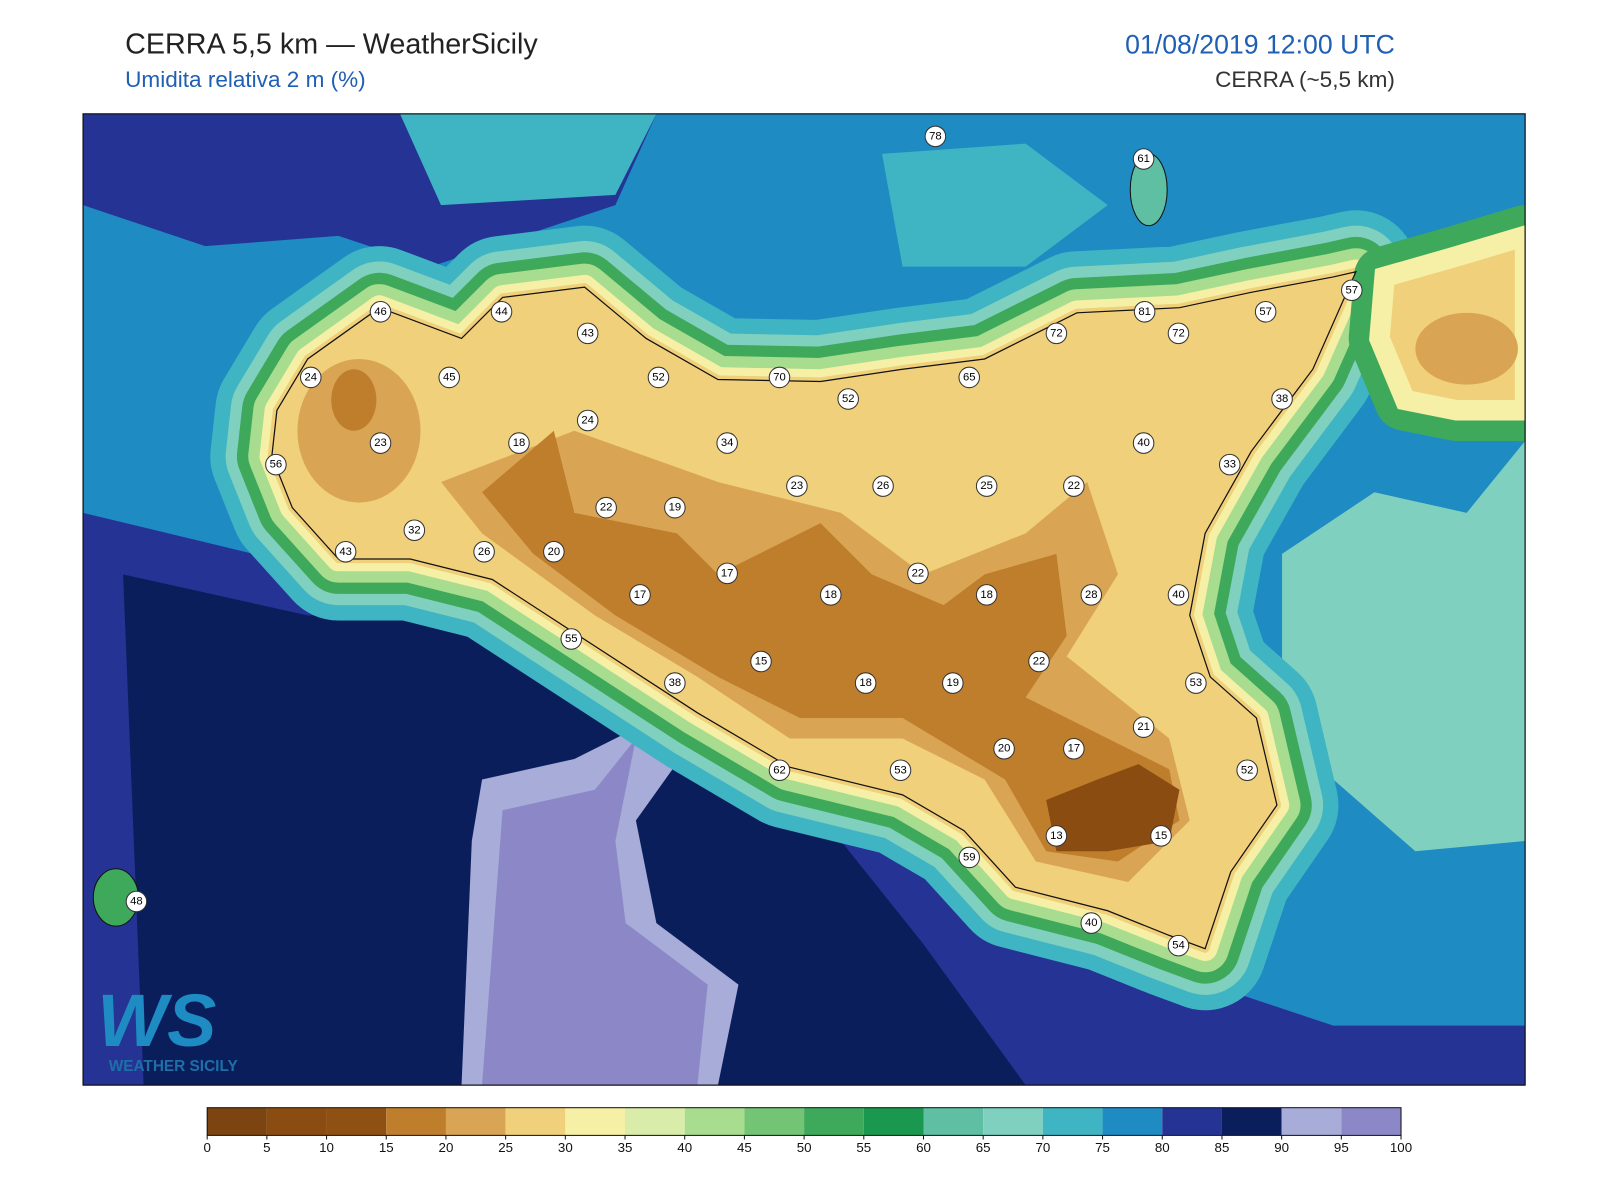  What do you see at coordinates (1091, 923) in the screenshot?
I see `station-value: 40` at bounding box center [1091, 923].